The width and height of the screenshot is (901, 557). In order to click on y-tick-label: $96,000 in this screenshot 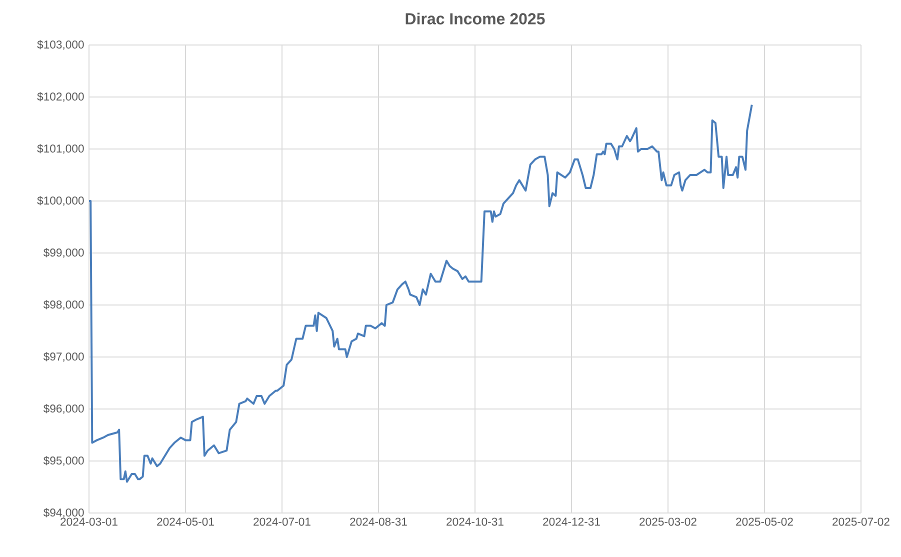, I will do `click(63, 409)`.